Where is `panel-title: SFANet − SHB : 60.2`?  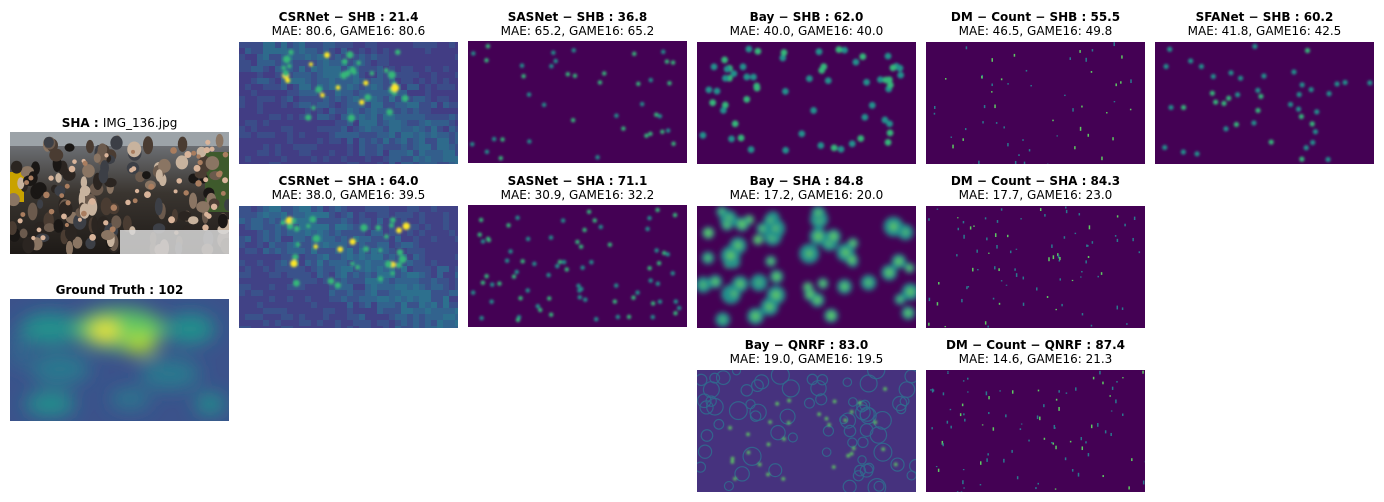
panel-title: SFANet − SHB : 60.2 is located at coordinates (1264, 17).